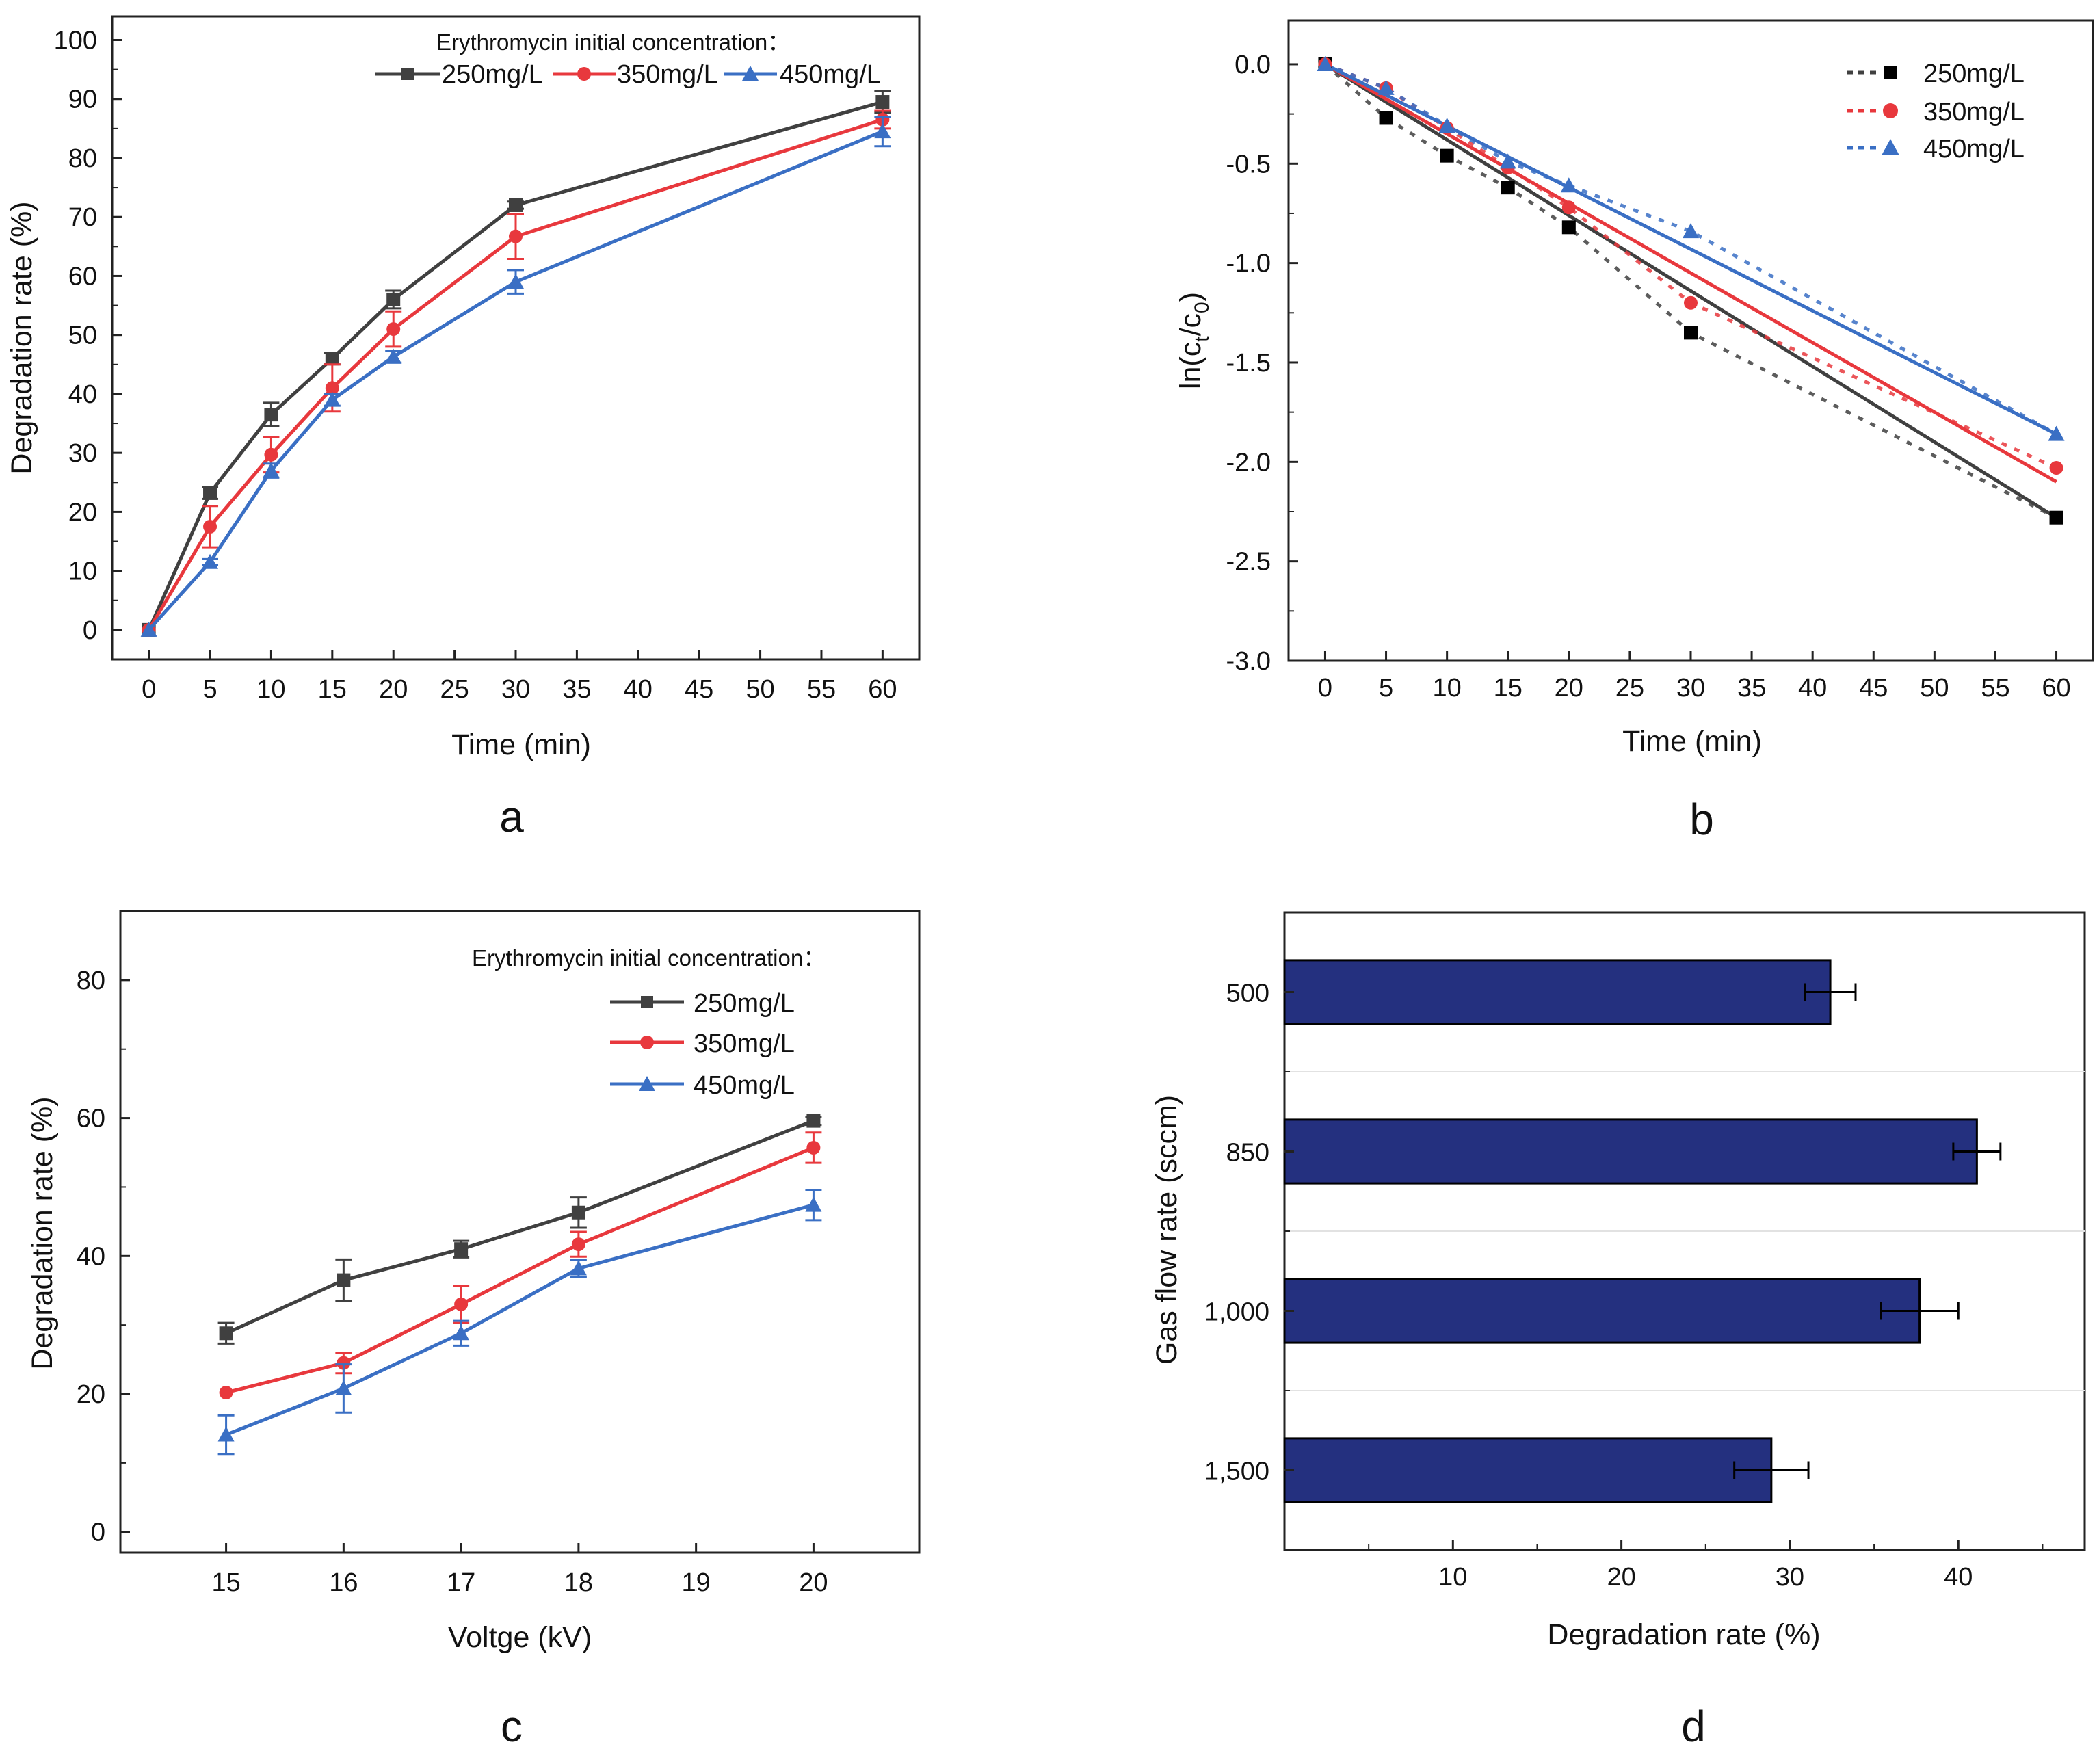 This screenshot has height=1764, width=2097. What do you see at coordinates (649, 958) in the screenshot?
I see `panel-c-legend-title: Erythromycin initial concentration：` at bounding box center [649, 958].